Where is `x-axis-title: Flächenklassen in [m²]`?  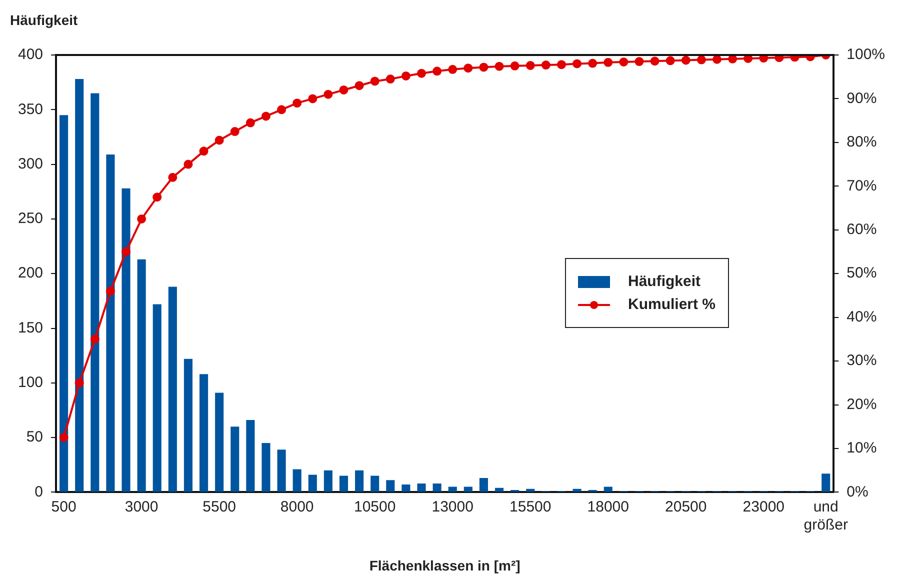 x-axis-title: Flächenklassen in [m²] is located at coordinates (444, 565).